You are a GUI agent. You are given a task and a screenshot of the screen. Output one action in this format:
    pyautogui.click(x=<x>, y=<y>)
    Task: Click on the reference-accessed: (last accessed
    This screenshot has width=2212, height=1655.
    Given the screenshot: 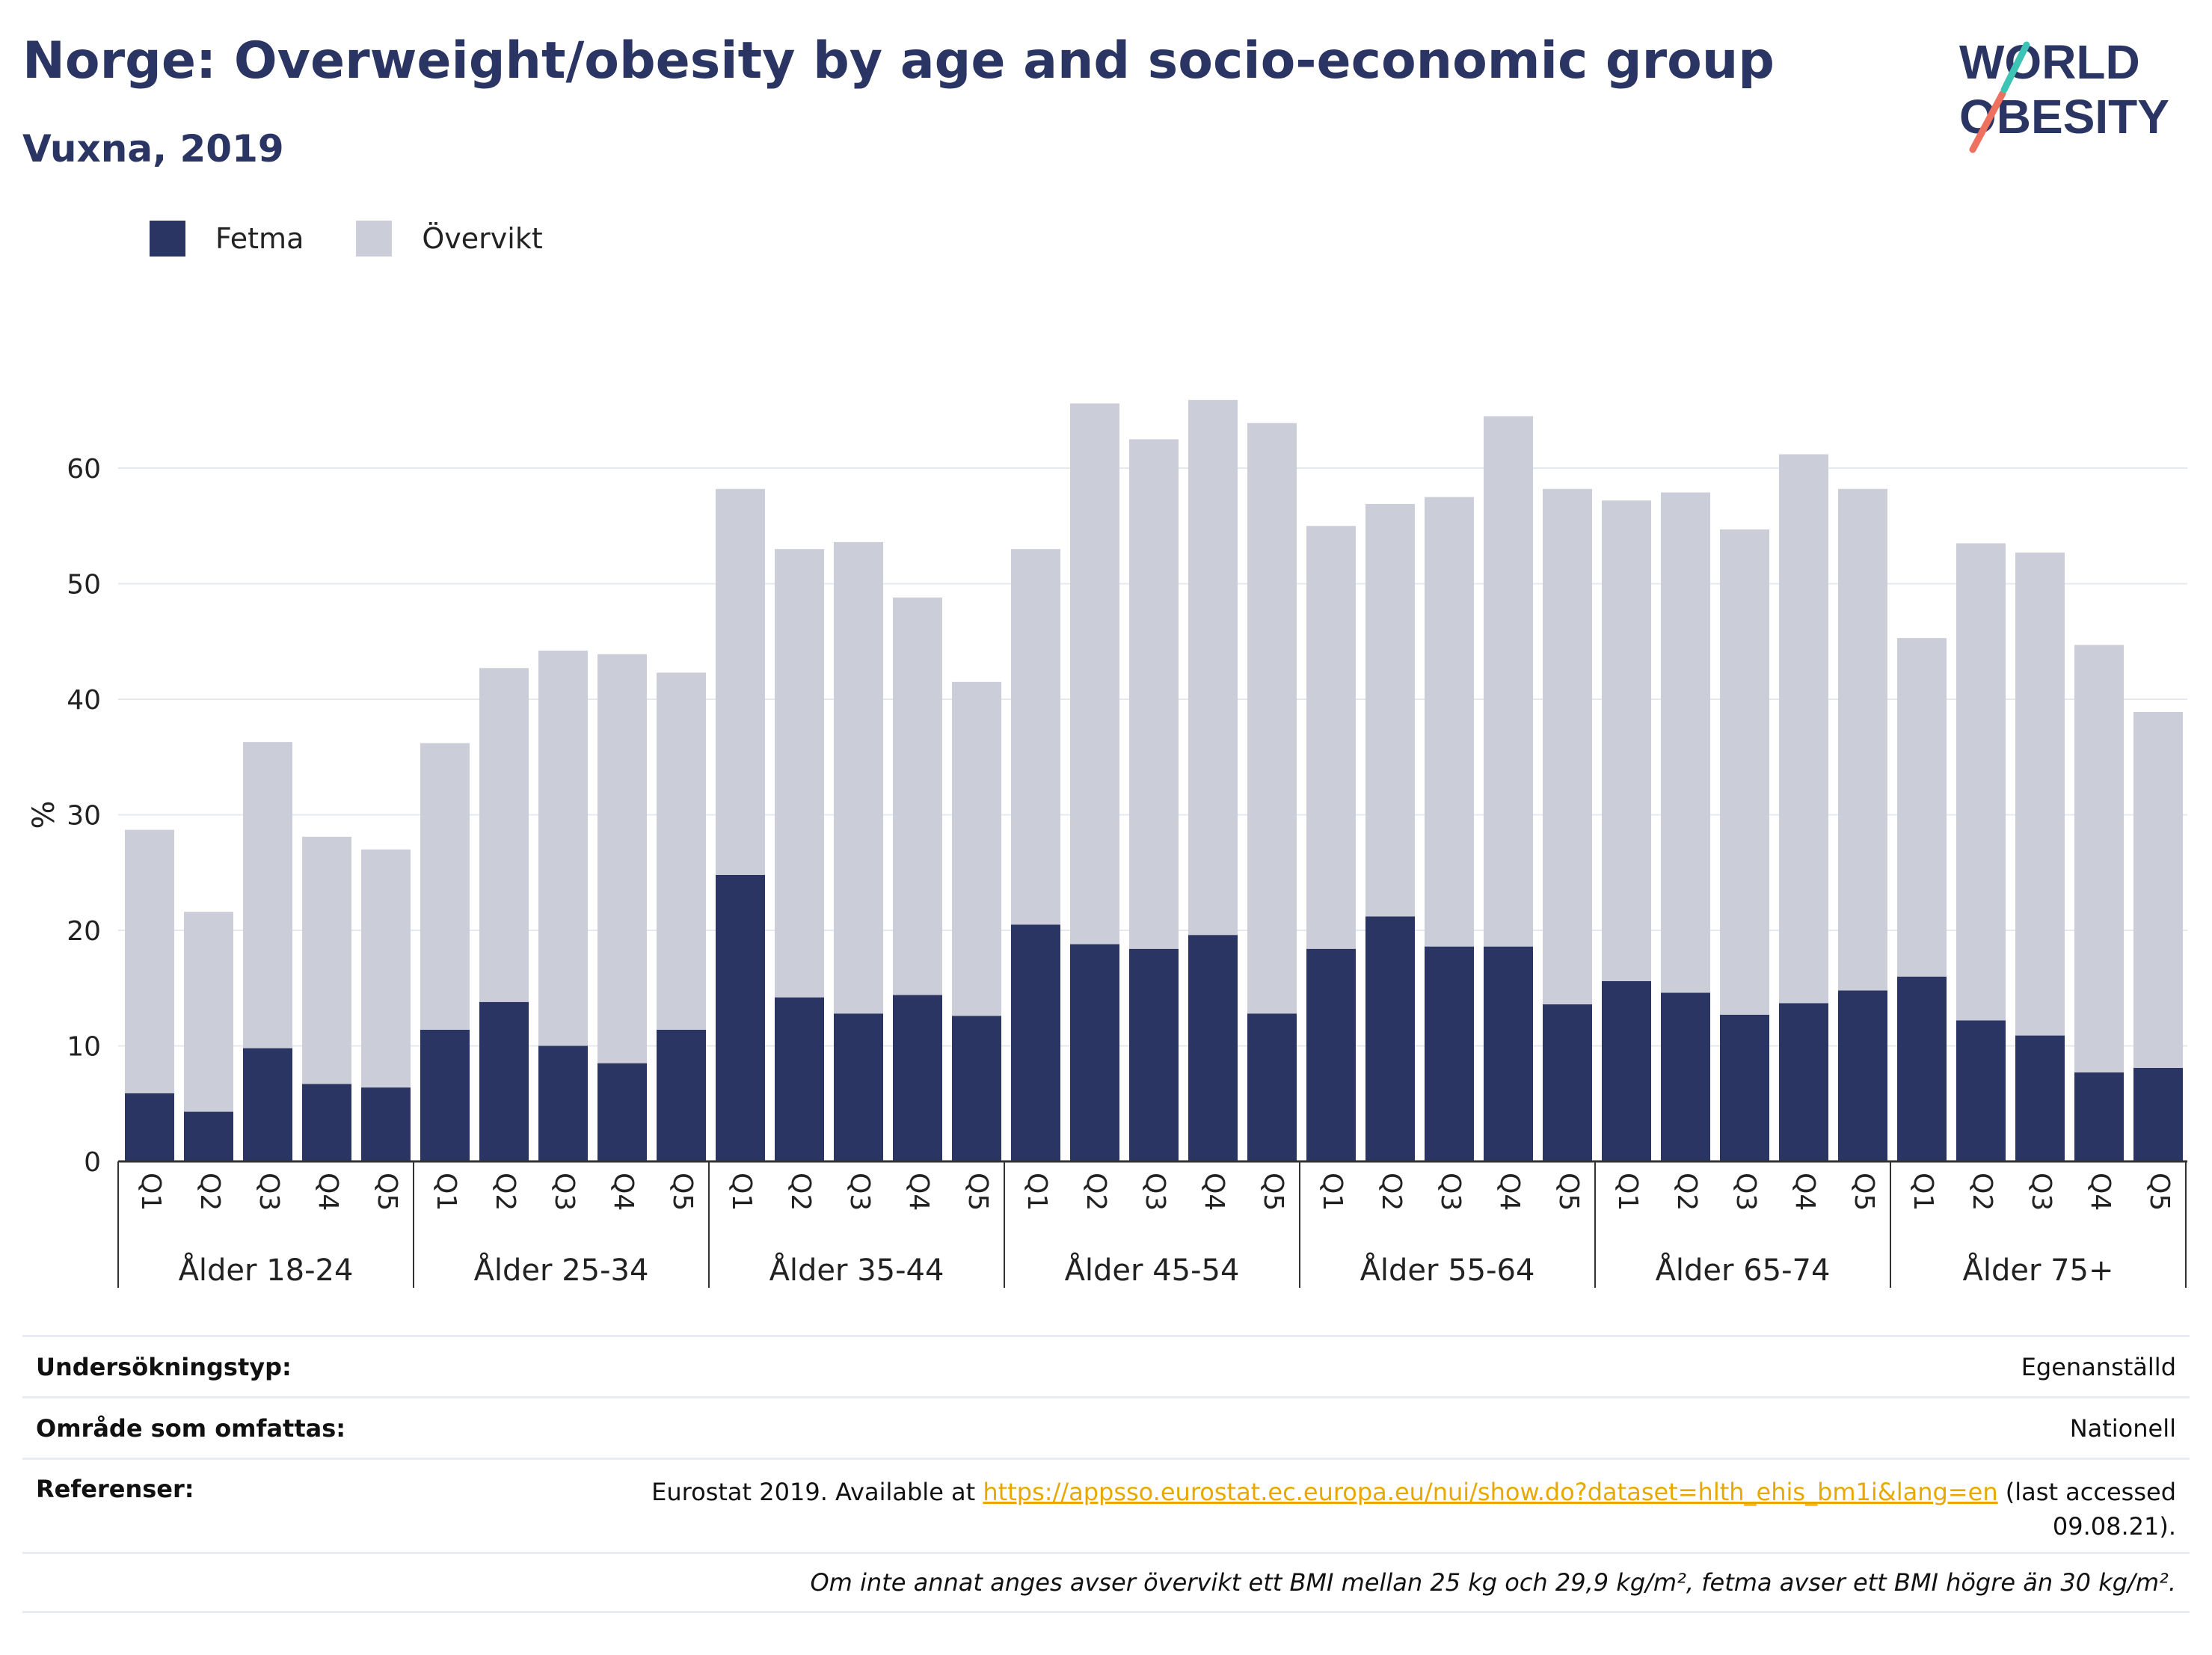 What is the action you would take?
    pyautogui.click(x=2086, y=1492)
    